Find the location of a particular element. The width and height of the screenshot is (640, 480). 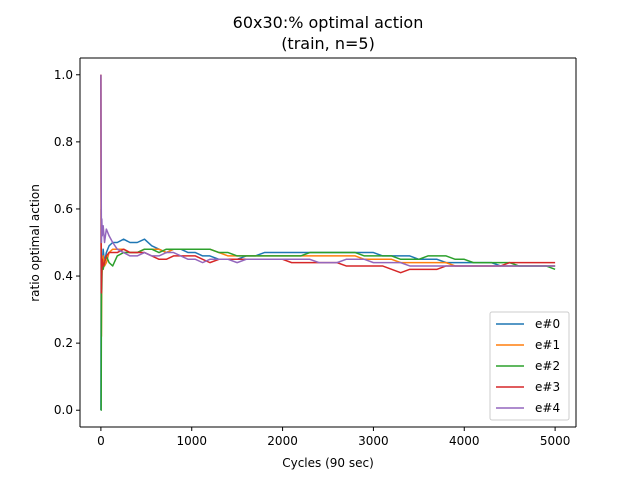

legend-label: e#1 is located at coordinates (547, 345).